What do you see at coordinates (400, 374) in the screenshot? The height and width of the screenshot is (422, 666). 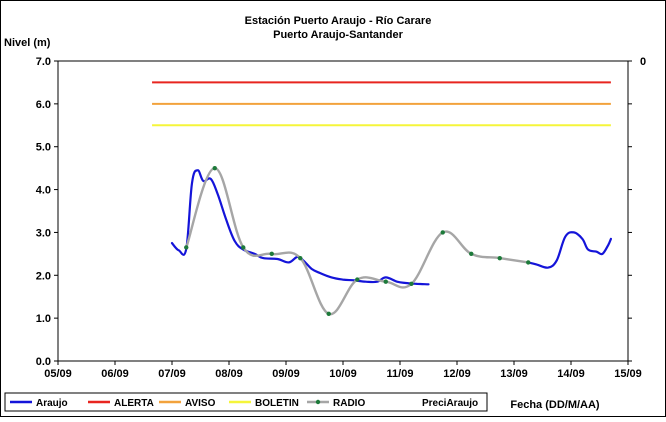 I see `x-tick-label: 11/09` at bounding box center [400, 374].